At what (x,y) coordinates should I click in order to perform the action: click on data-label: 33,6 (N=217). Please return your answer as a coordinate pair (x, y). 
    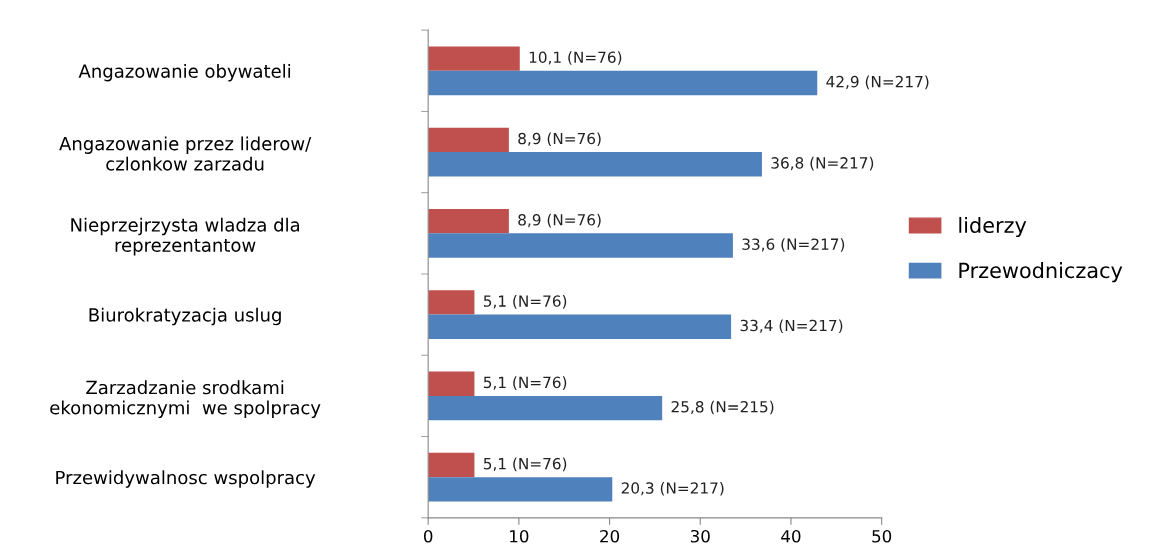
    Looking at the image, I should click on (793, 245).